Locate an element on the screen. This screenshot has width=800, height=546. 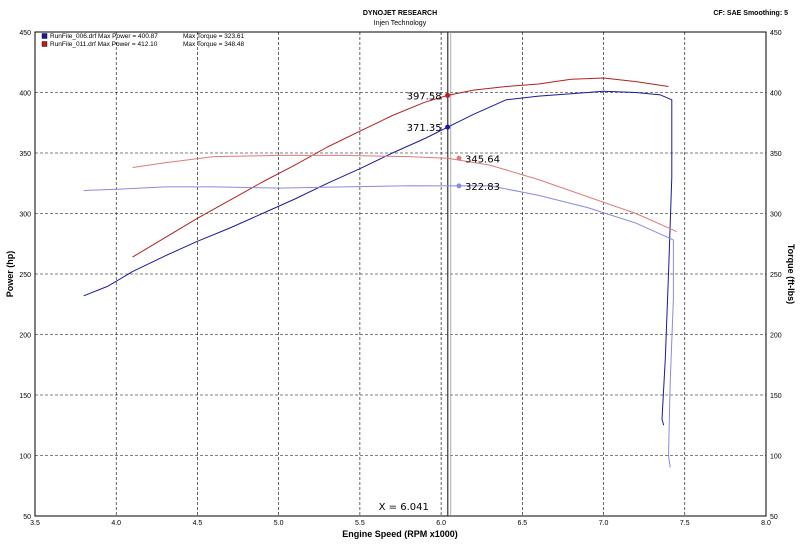
x-tick-label: 7.5 is located at coordinates (685, 523).